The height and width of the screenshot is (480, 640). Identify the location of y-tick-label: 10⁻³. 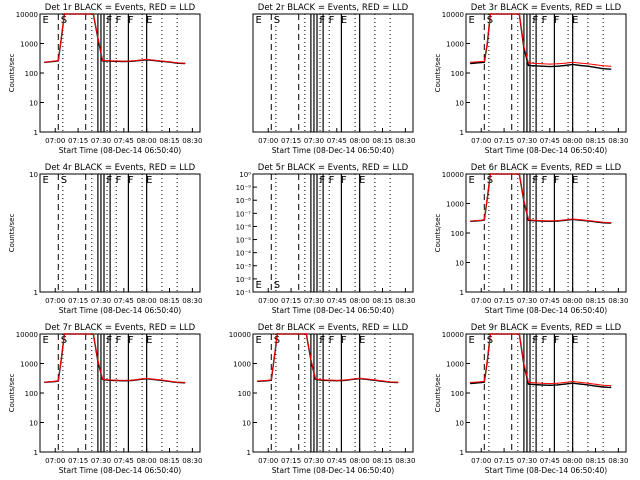
(244, 267).